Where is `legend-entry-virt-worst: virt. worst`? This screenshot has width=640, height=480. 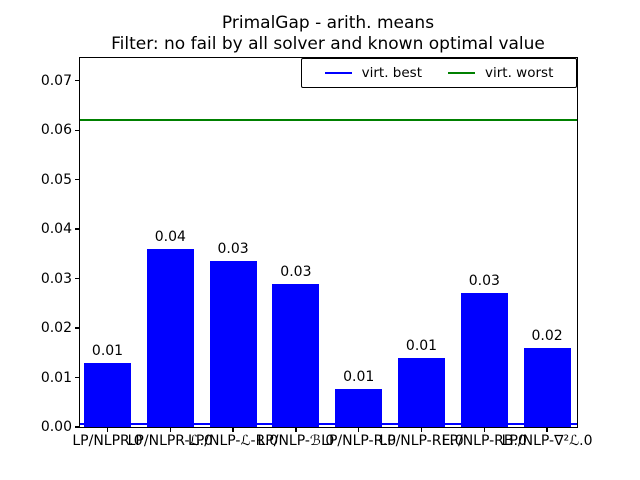 legend-entry-virt-worst: virt. worst is located at coordinates (500, 73).